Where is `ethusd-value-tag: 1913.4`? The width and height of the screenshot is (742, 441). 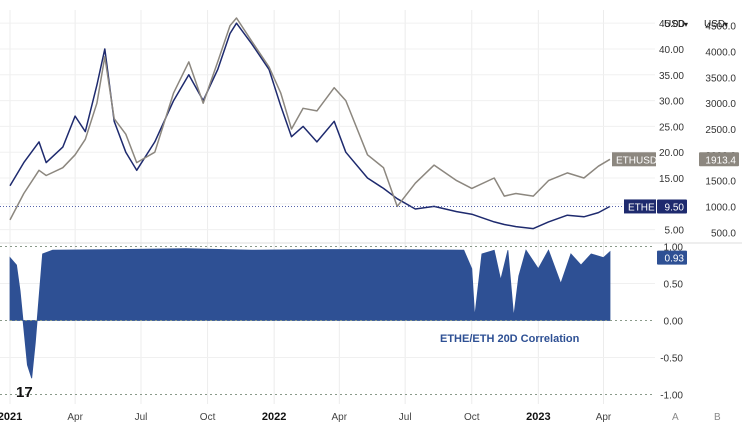 ethusd-value-tag: 1913.4 is located at coordinates (719, 159).